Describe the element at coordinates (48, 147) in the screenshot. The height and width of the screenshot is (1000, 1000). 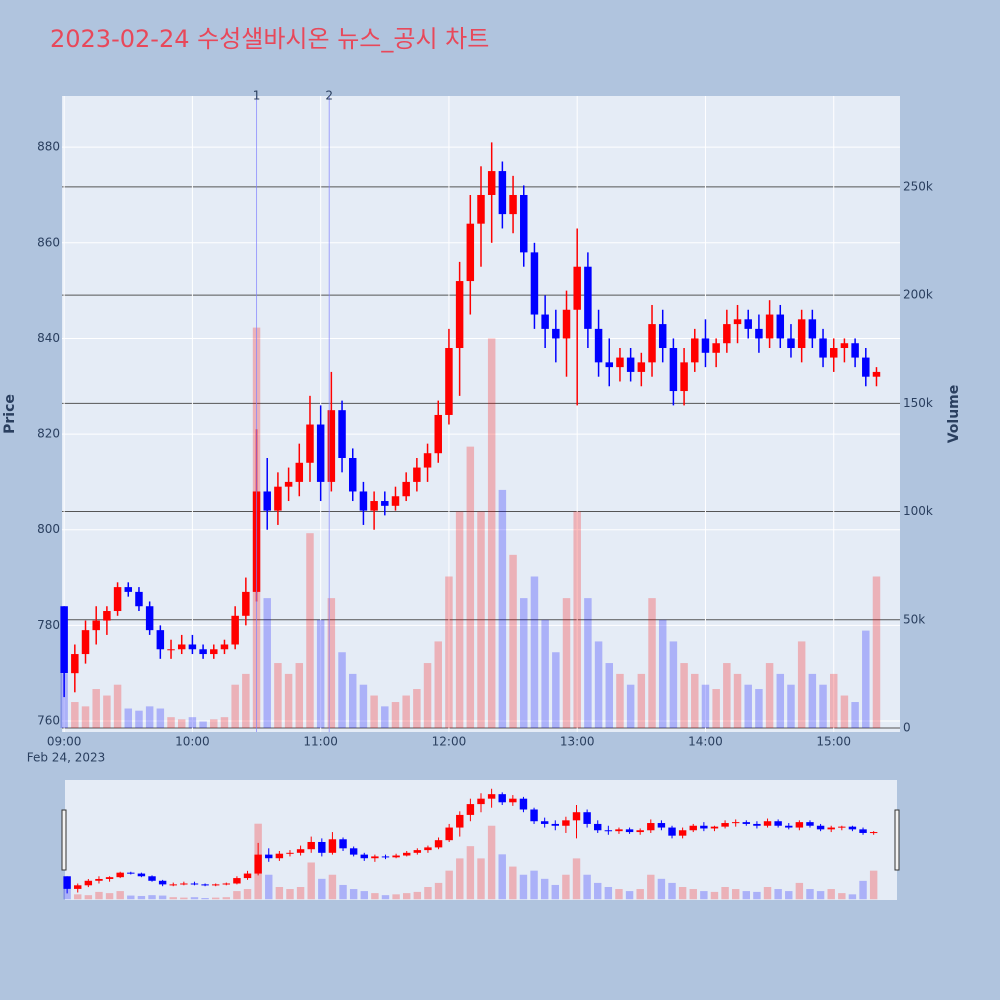
I see `y-tick-label: 880` at that location.